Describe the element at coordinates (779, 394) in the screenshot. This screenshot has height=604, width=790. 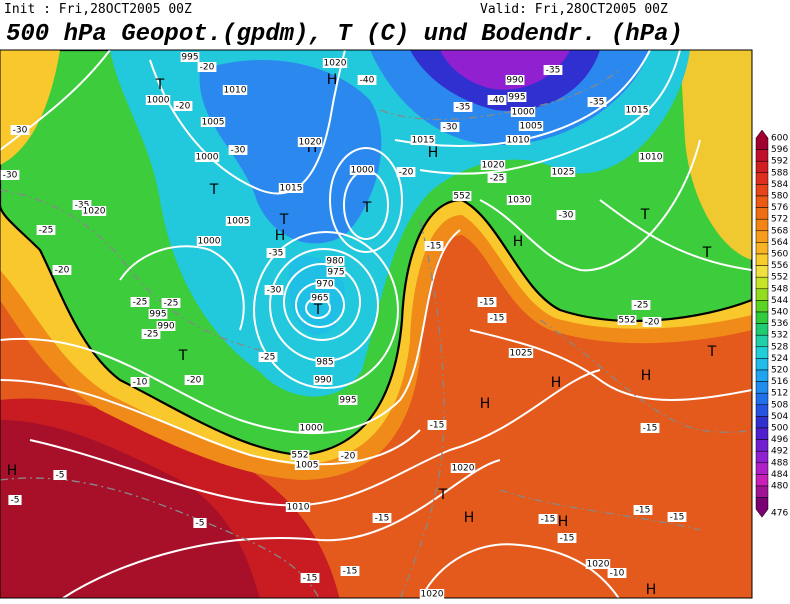
I see `colorbar-label: 512` at that location.